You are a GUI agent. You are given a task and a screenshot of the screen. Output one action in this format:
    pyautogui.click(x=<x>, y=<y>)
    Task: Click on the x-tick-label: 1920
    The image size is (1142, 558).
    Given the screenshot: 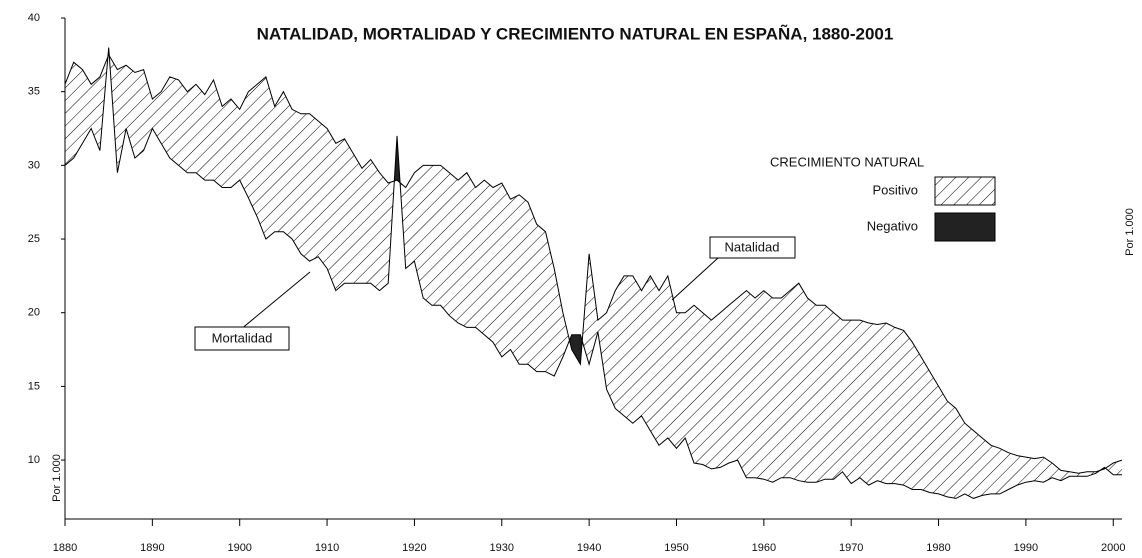 What is the action you would take?
    pyautogui.click(x=414, y=548)
    